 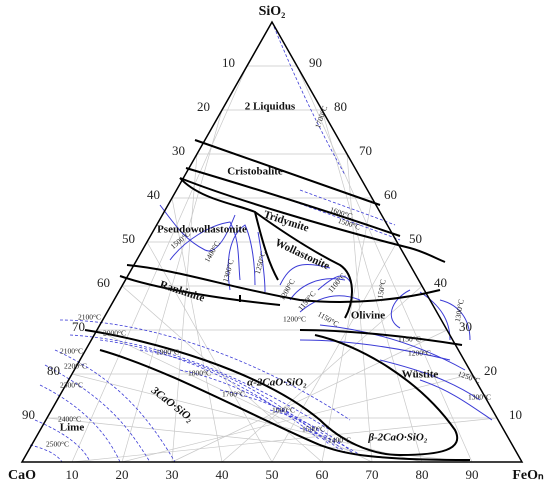 I want to click on isotherm-label: 1100°C, so click(x=337, y=282).